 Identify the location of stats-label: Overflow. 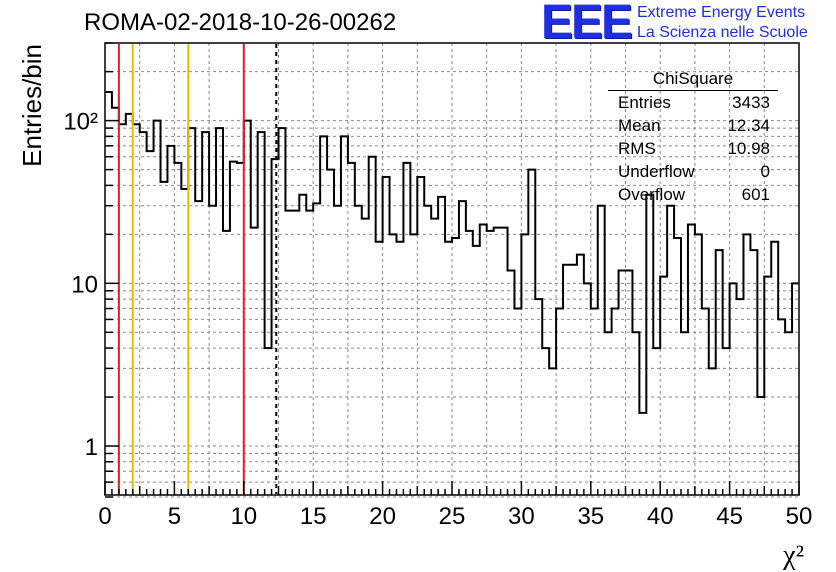
(652, 194).